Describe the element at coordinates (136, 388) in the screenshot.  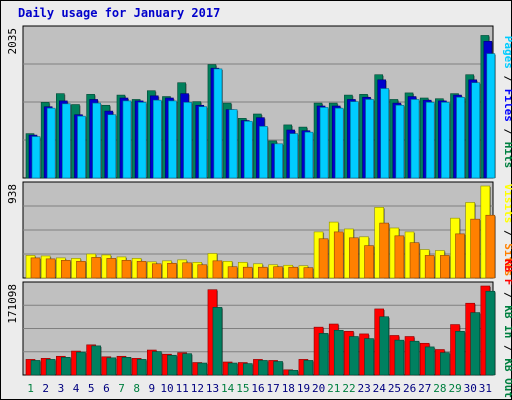
I see `x-tick-label: 8` at that location.